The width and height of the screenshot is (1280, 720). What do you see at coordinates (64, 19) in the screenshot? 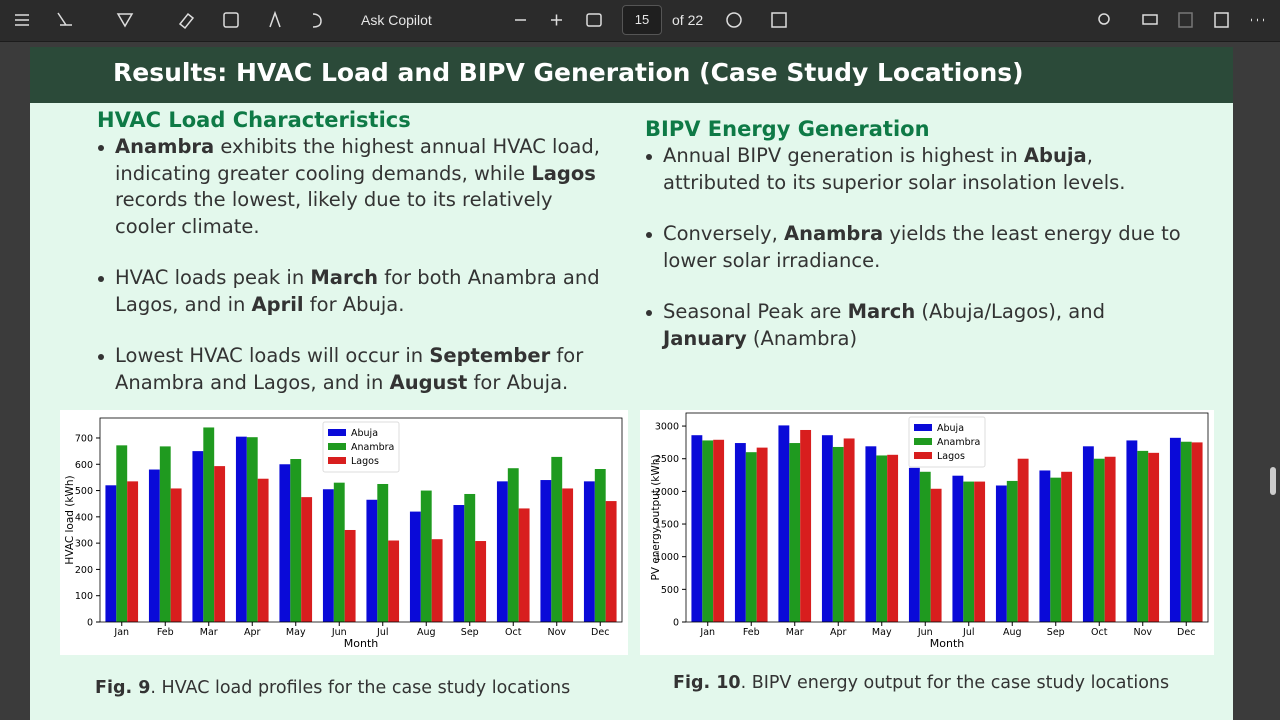
I see `highlight-icon` at bounding box center [64, 19].